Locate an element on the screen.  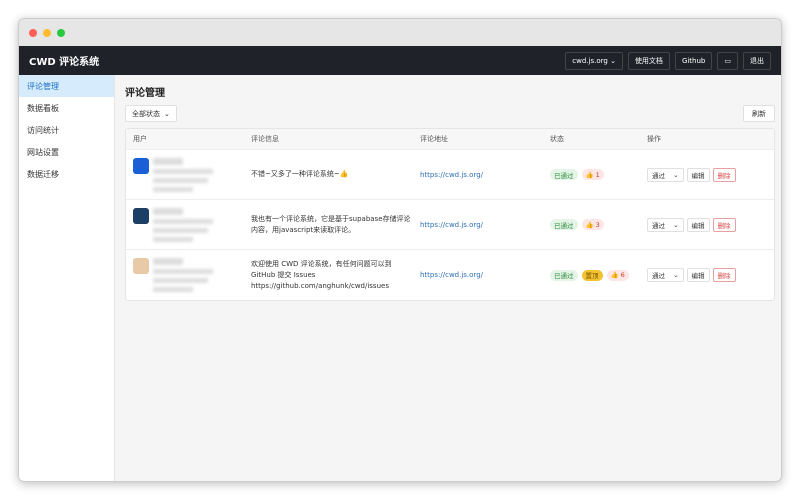
site-select-value: cwd.js.org is located at coordinates (590, 60).